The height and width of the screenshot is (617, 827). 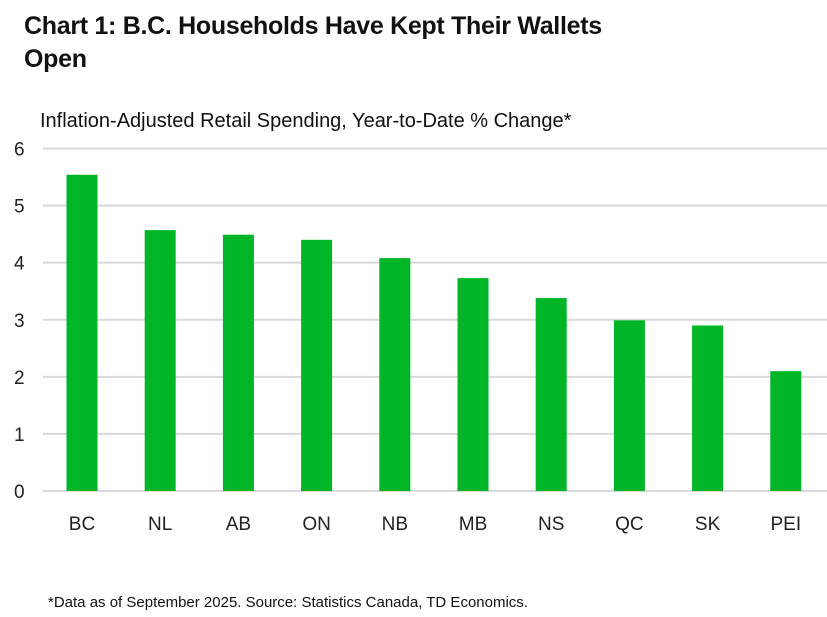 I want to click on bar-on, so click(x=317, y=365).